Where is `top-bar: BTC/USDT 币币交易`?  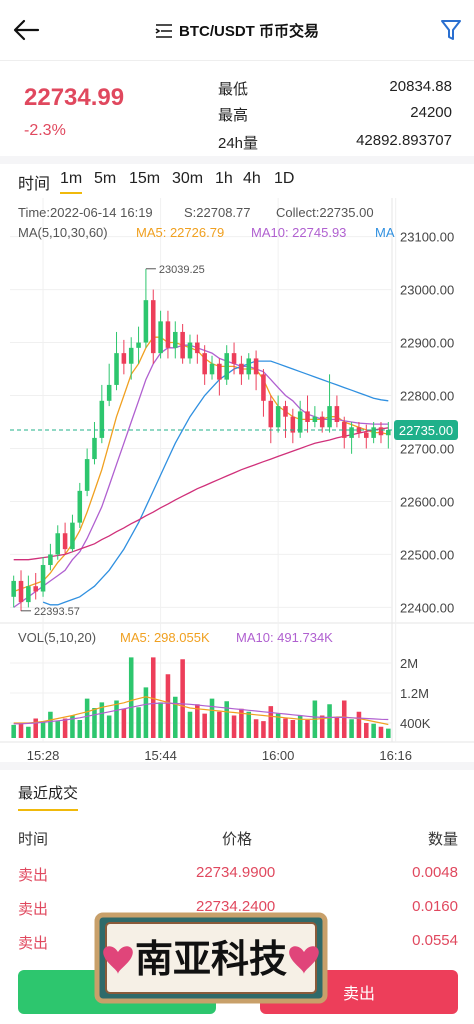
top-bar: BTC/USDT 币币交易 is located at coordinates (237, 30).